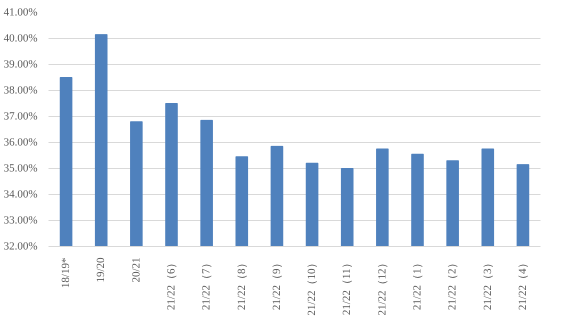 The image size is (562, 320). What do you see at coordinates (21, 38) in the screenshot?
I see `y-tick-label: 40.00%` at bounding box center [21, 38].